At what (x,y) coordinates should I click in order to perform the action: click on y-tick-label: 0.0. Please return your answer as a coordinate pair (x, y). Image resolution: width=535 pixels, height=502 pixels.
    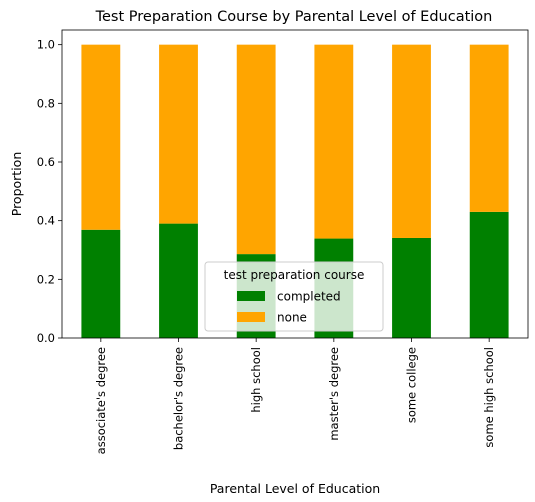
    Looking at the image, I should click on (46, 338).